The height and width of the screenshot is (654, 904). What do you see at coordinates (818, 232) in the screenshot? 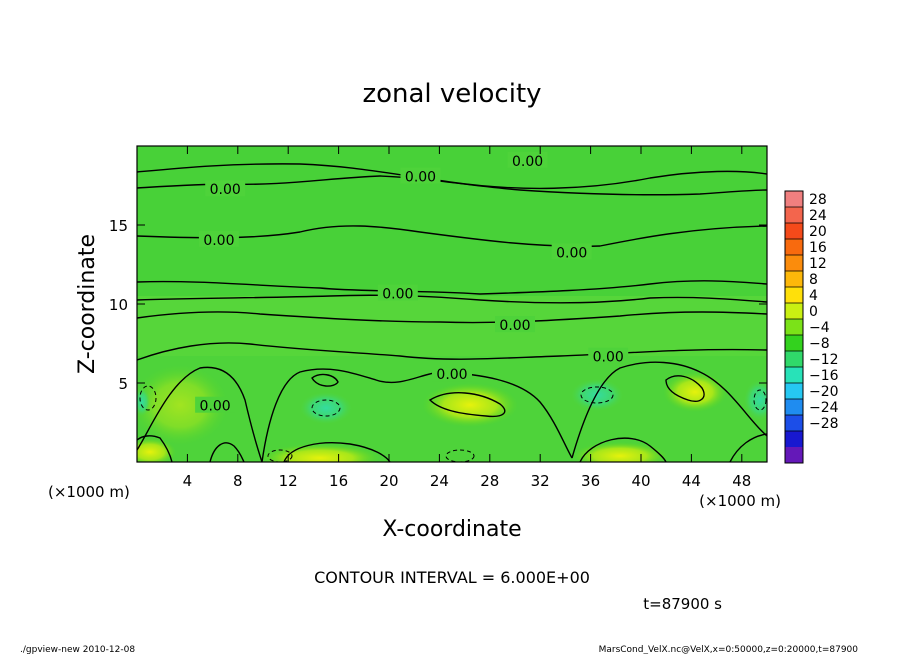
I see `colorbar-label: 20` at bounding box center [818, 232].